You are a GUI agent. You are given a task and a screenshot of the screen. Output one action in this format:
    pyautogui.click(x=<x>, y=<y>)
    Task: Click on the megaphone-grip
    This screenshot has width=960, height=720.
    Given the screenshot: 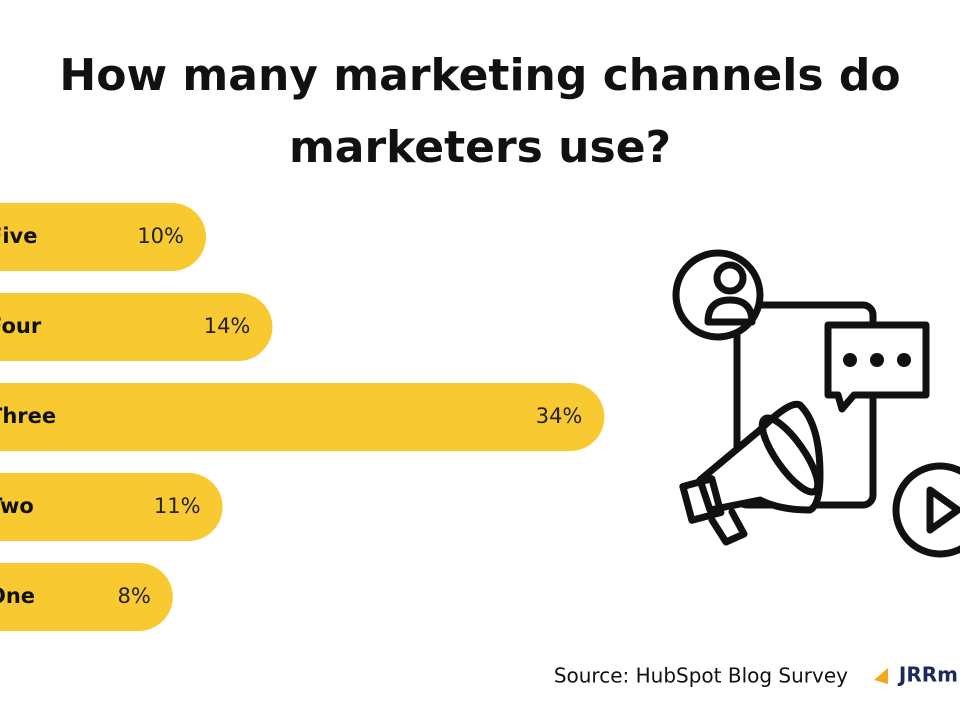 What is the action you would take?
    pyautogui.click(x=728, y=527)
    